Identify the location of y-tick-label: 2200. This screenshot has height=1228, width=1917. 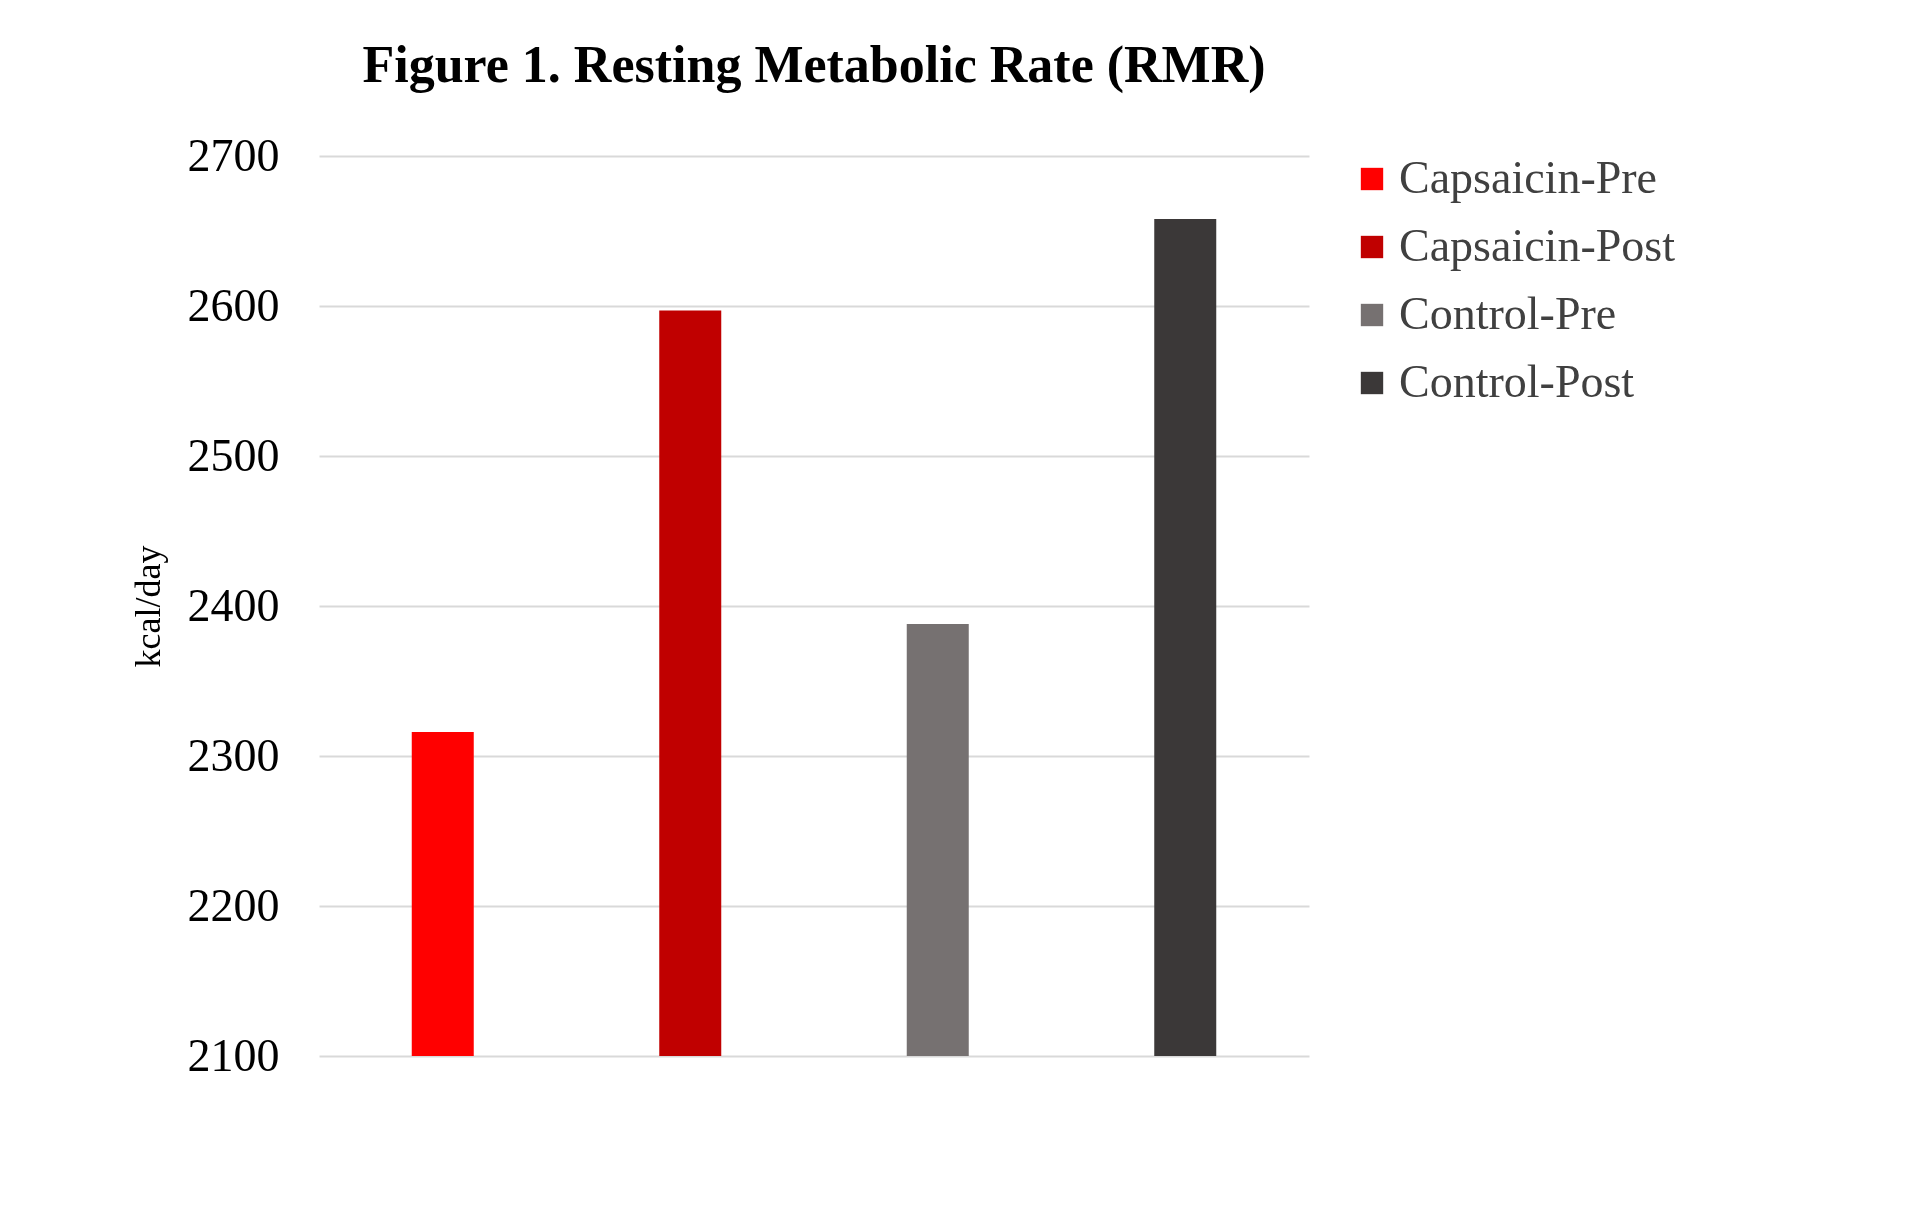
(233, 905).